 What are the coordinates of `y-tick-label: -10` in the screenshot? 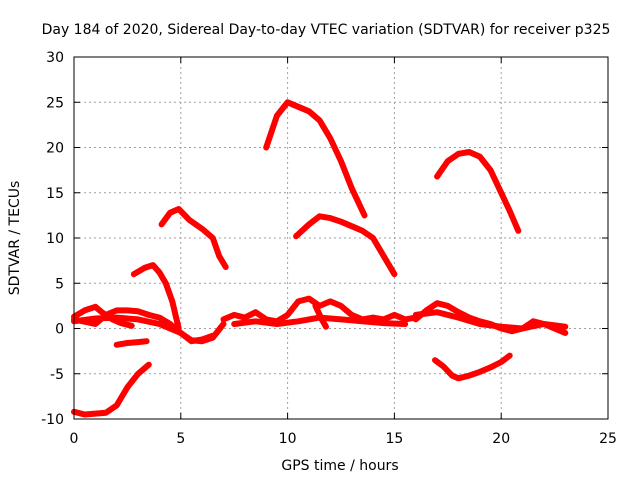 It's located at (52, 420).